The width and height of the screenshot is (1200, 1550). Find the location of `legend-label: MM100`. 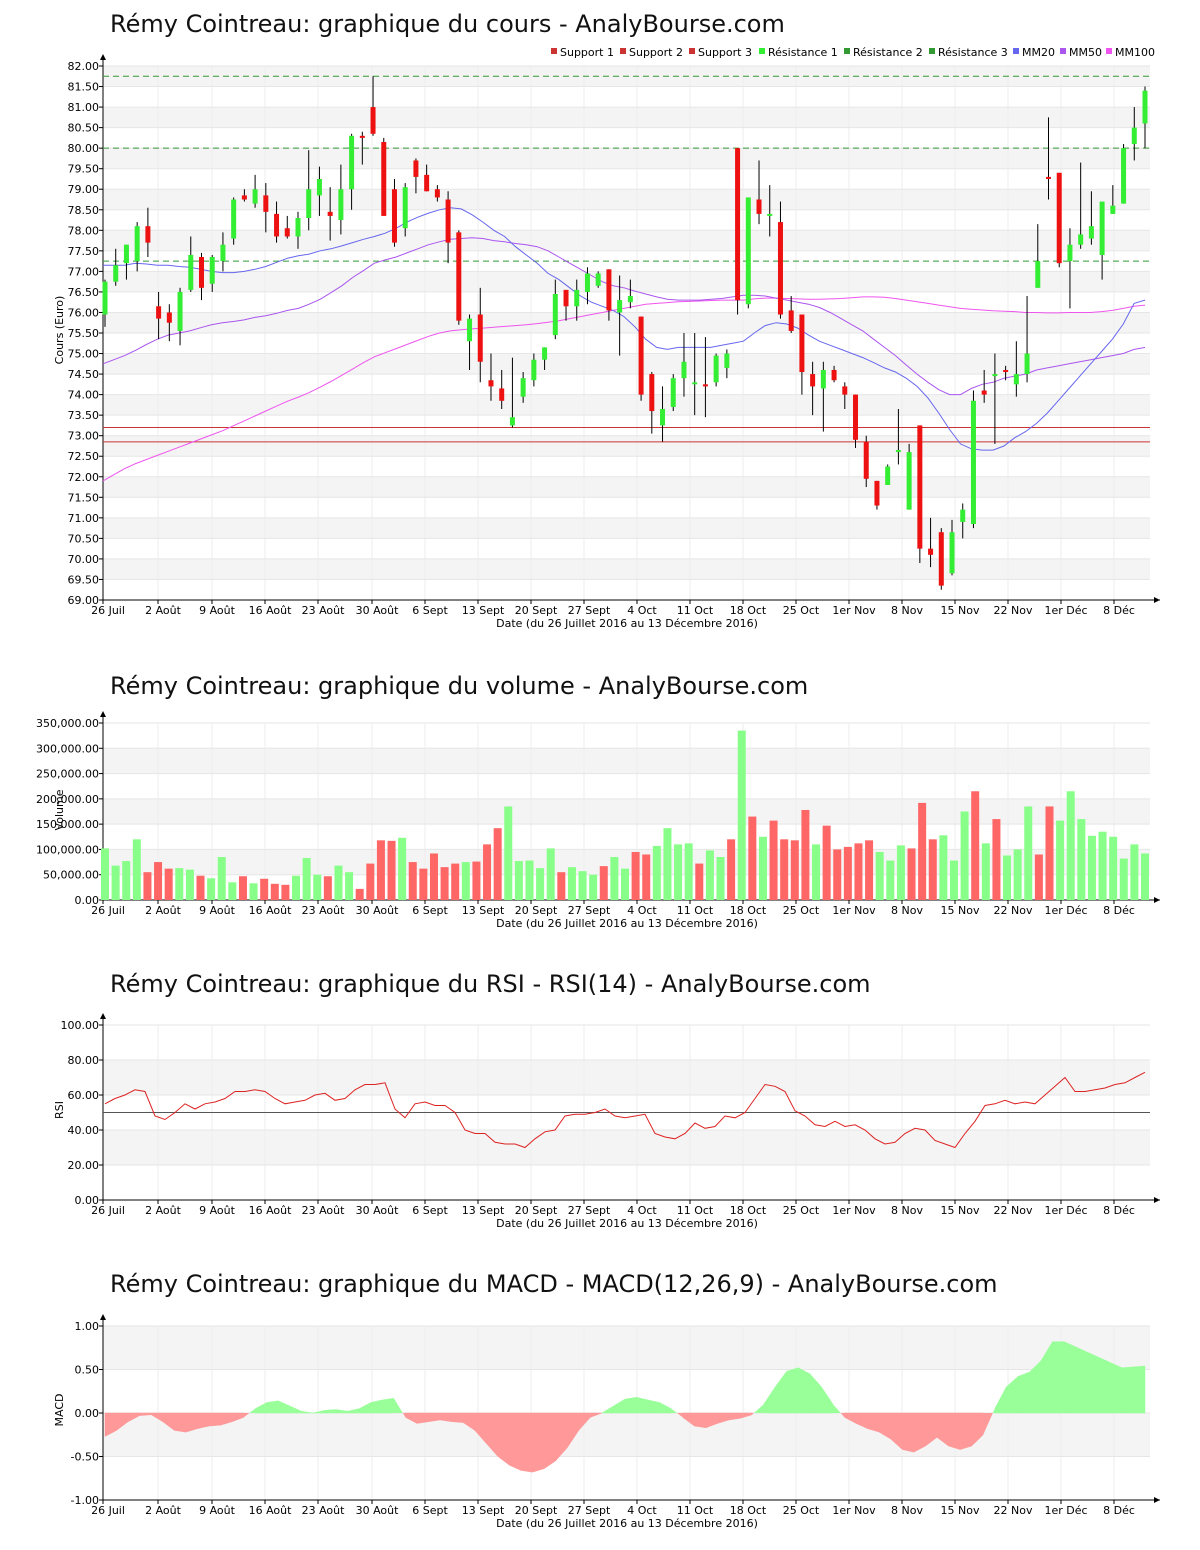

legend-label: MM100 is located at coordinates (1135, 52).